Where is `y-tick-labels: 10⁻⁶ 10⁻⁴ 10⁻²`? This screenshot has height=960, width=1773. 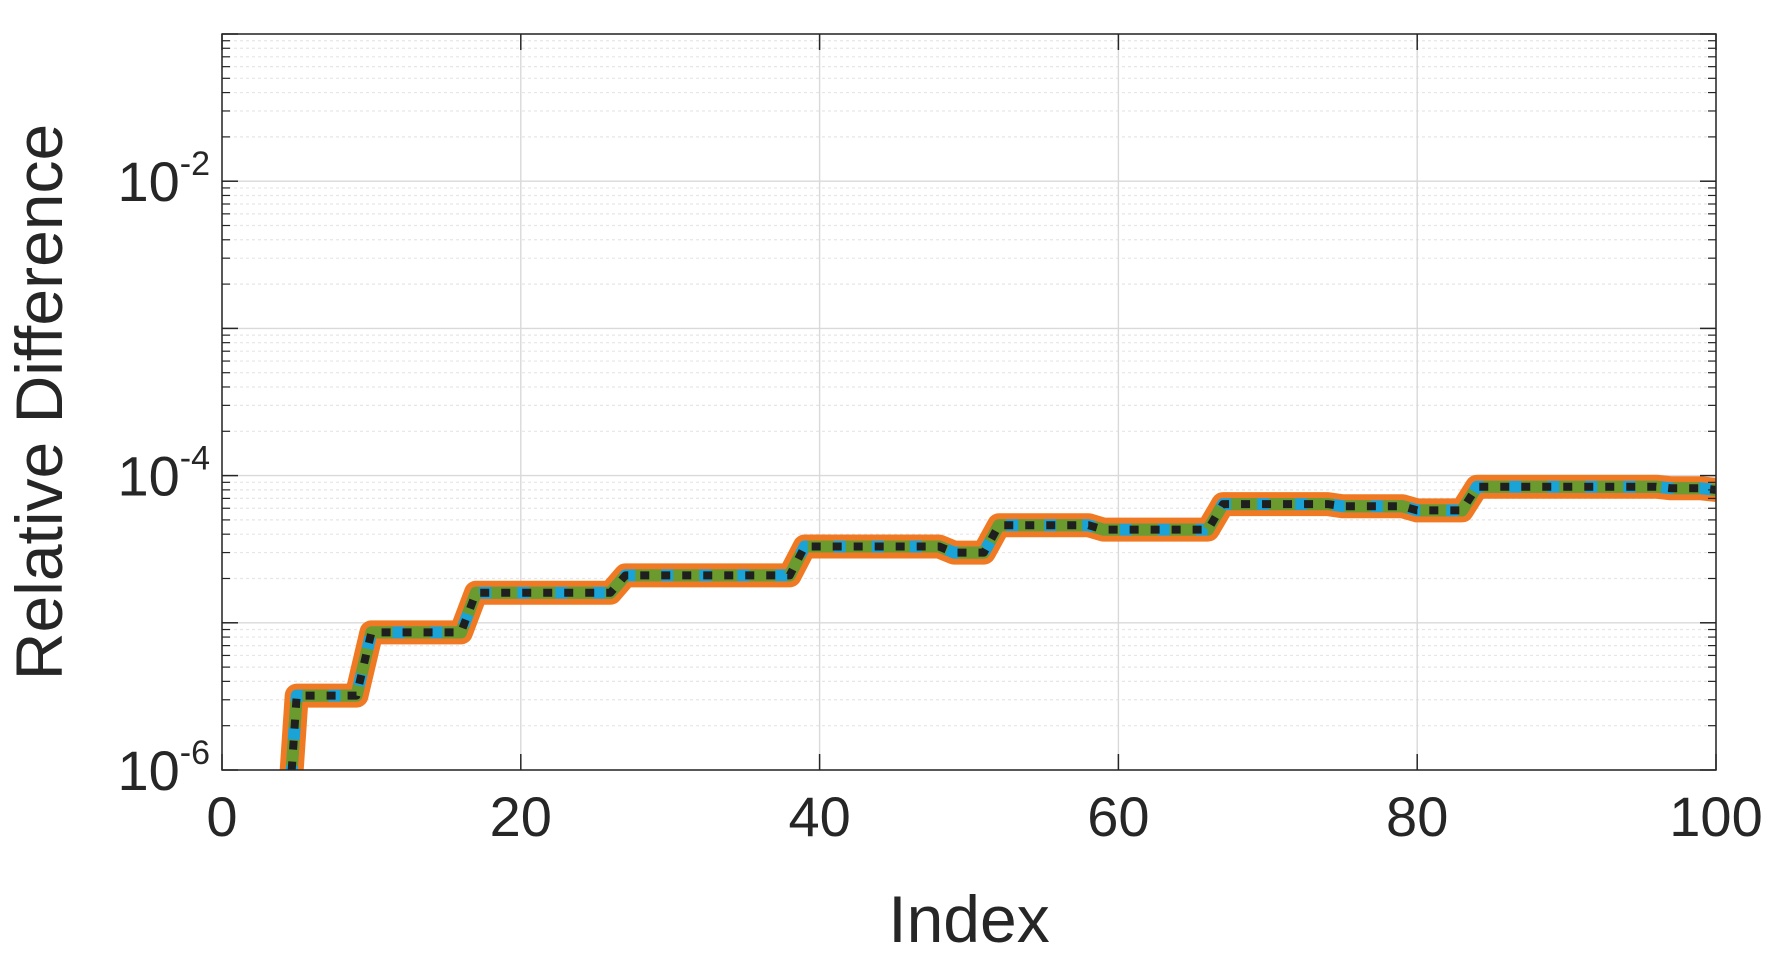 y-tick-labels: 10⁻⁶ 10⁻⁴ 10⁻² is located at coordinates (163, 473).